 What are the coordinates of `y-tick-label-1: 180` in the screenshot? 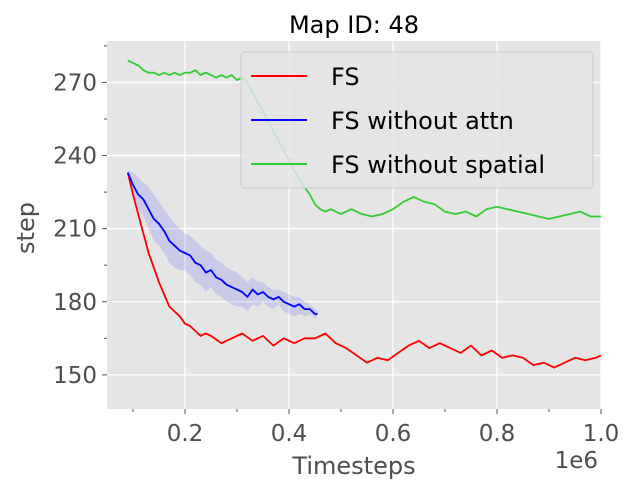 It's located at (75, 303).